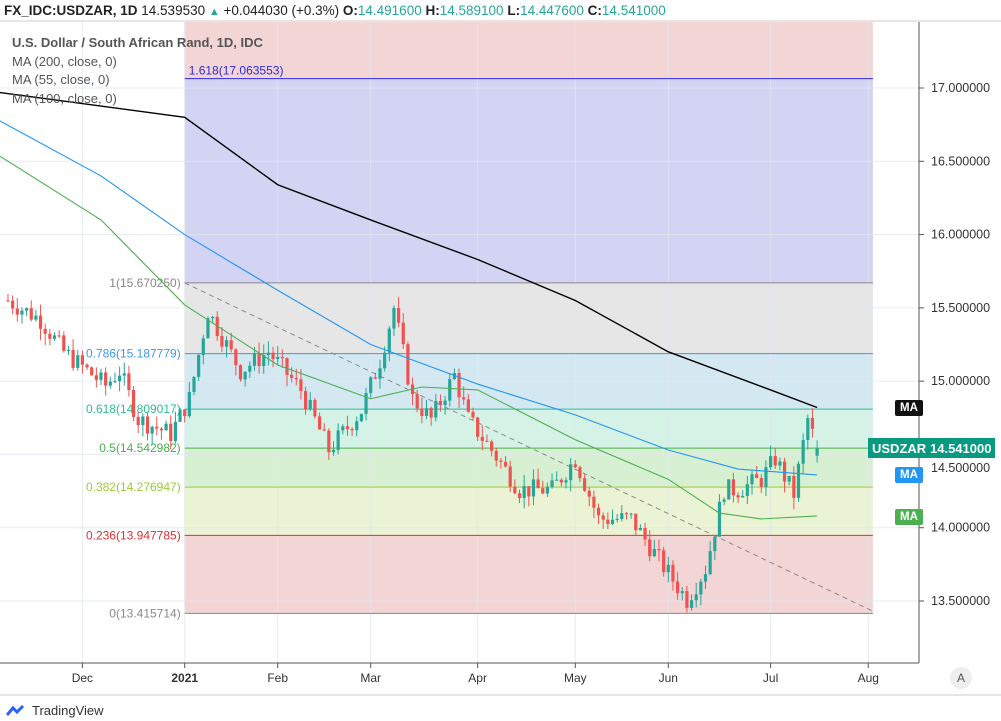 The image size is (1001, 721). What do you see at coordinates (55, 710) in the screenshot?
I see `tradingview-logo: TradingView` at bounding box center [55, 710].